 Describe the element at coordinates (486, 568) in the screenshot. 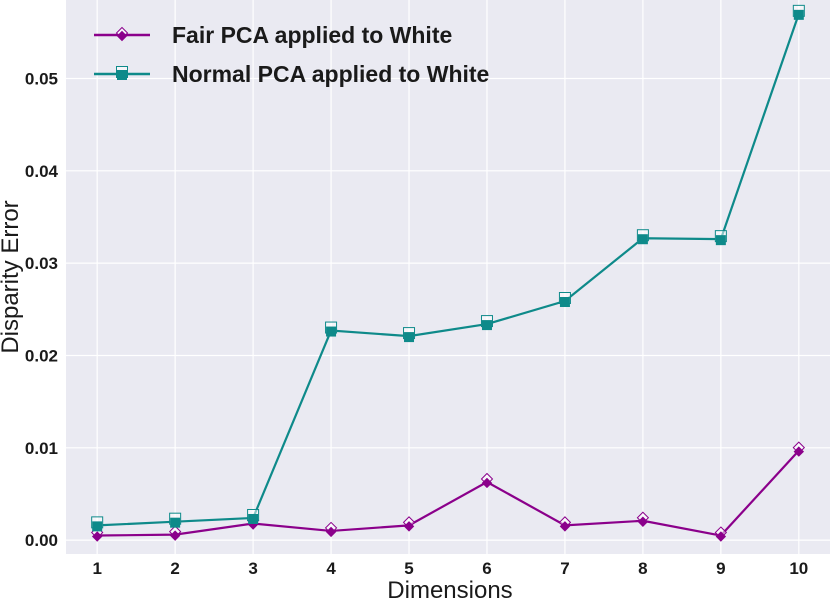

I see `x-tick-label: 6` at that location.